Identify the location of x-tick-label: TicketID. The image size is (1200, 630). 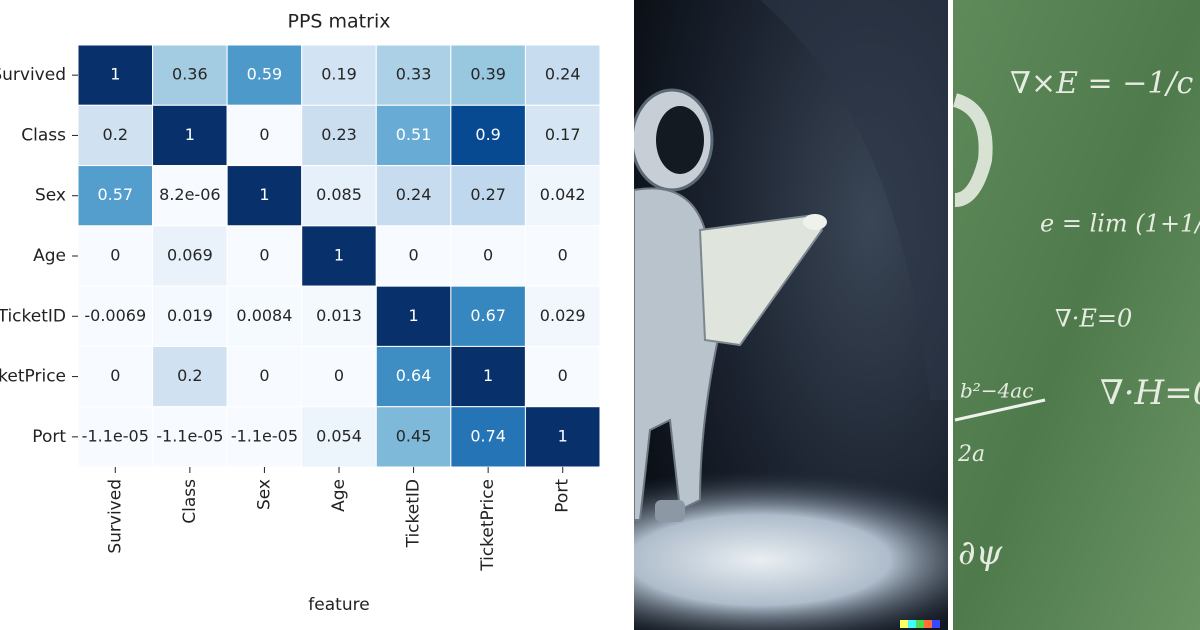
(414, 513).